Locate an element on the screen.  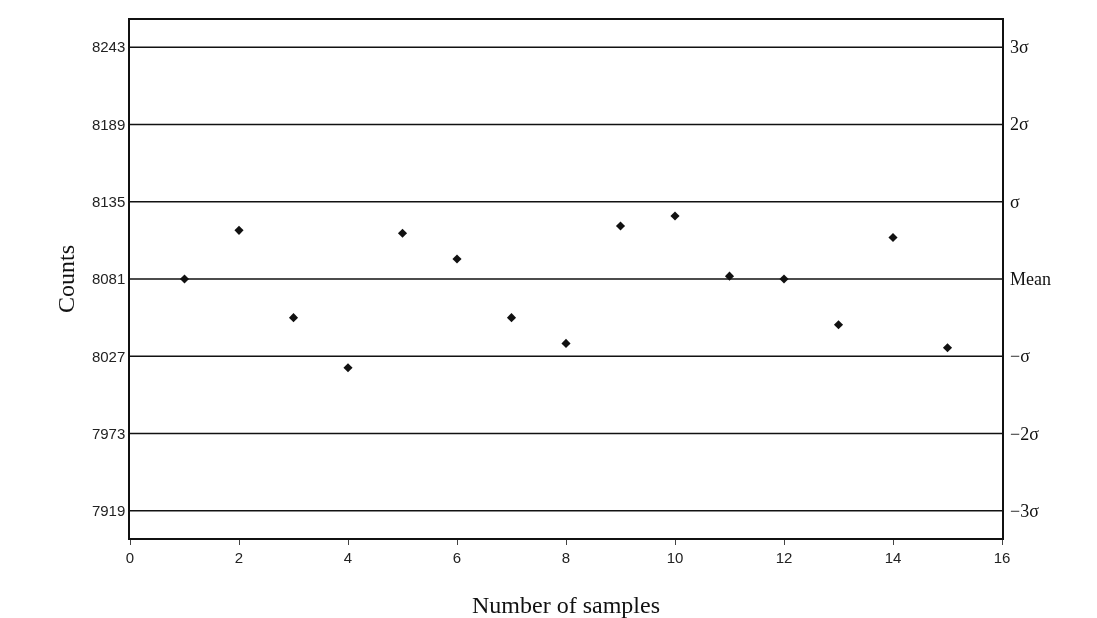
y-tick-label: 7973 is located at coordinates (108, 433).